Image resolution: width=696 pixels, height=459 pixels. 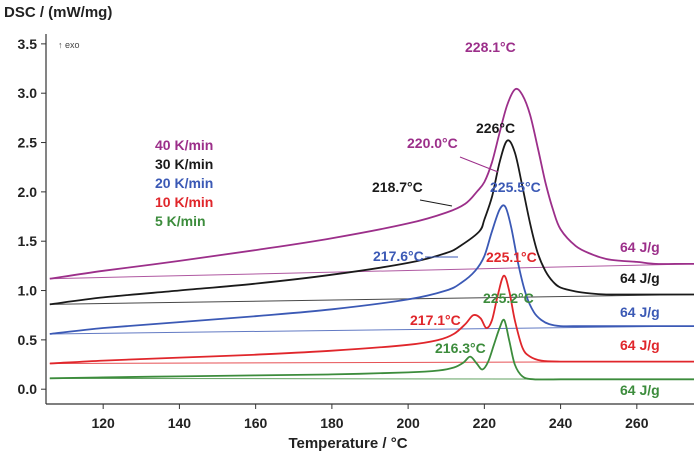 I want to click on x-axis-title: Temperature / °C, so click(x=348, y=443).